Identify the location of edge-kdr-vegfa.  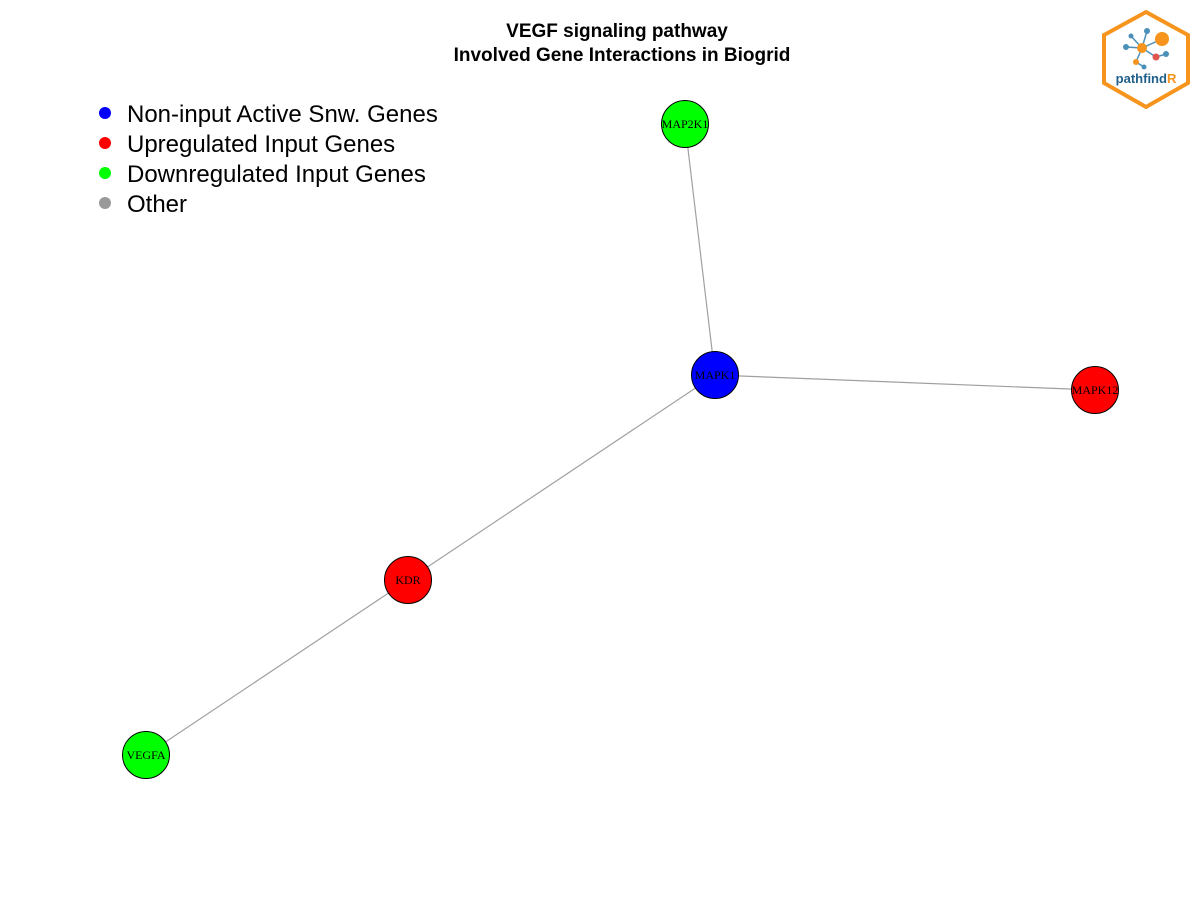
(277, 667).